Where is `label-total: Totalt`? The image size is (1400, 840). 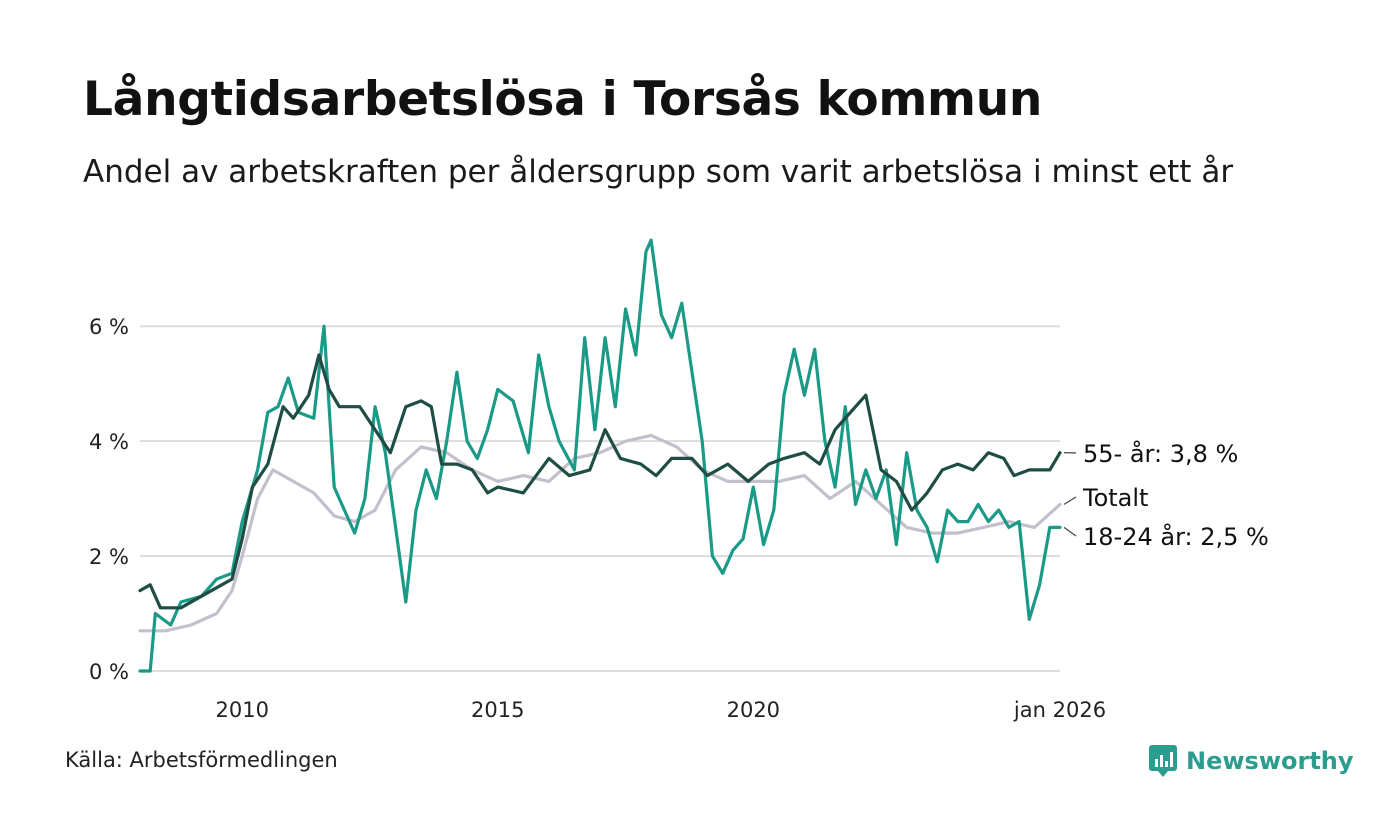
label-total: Totalt is located at coordinates (1115, 498).